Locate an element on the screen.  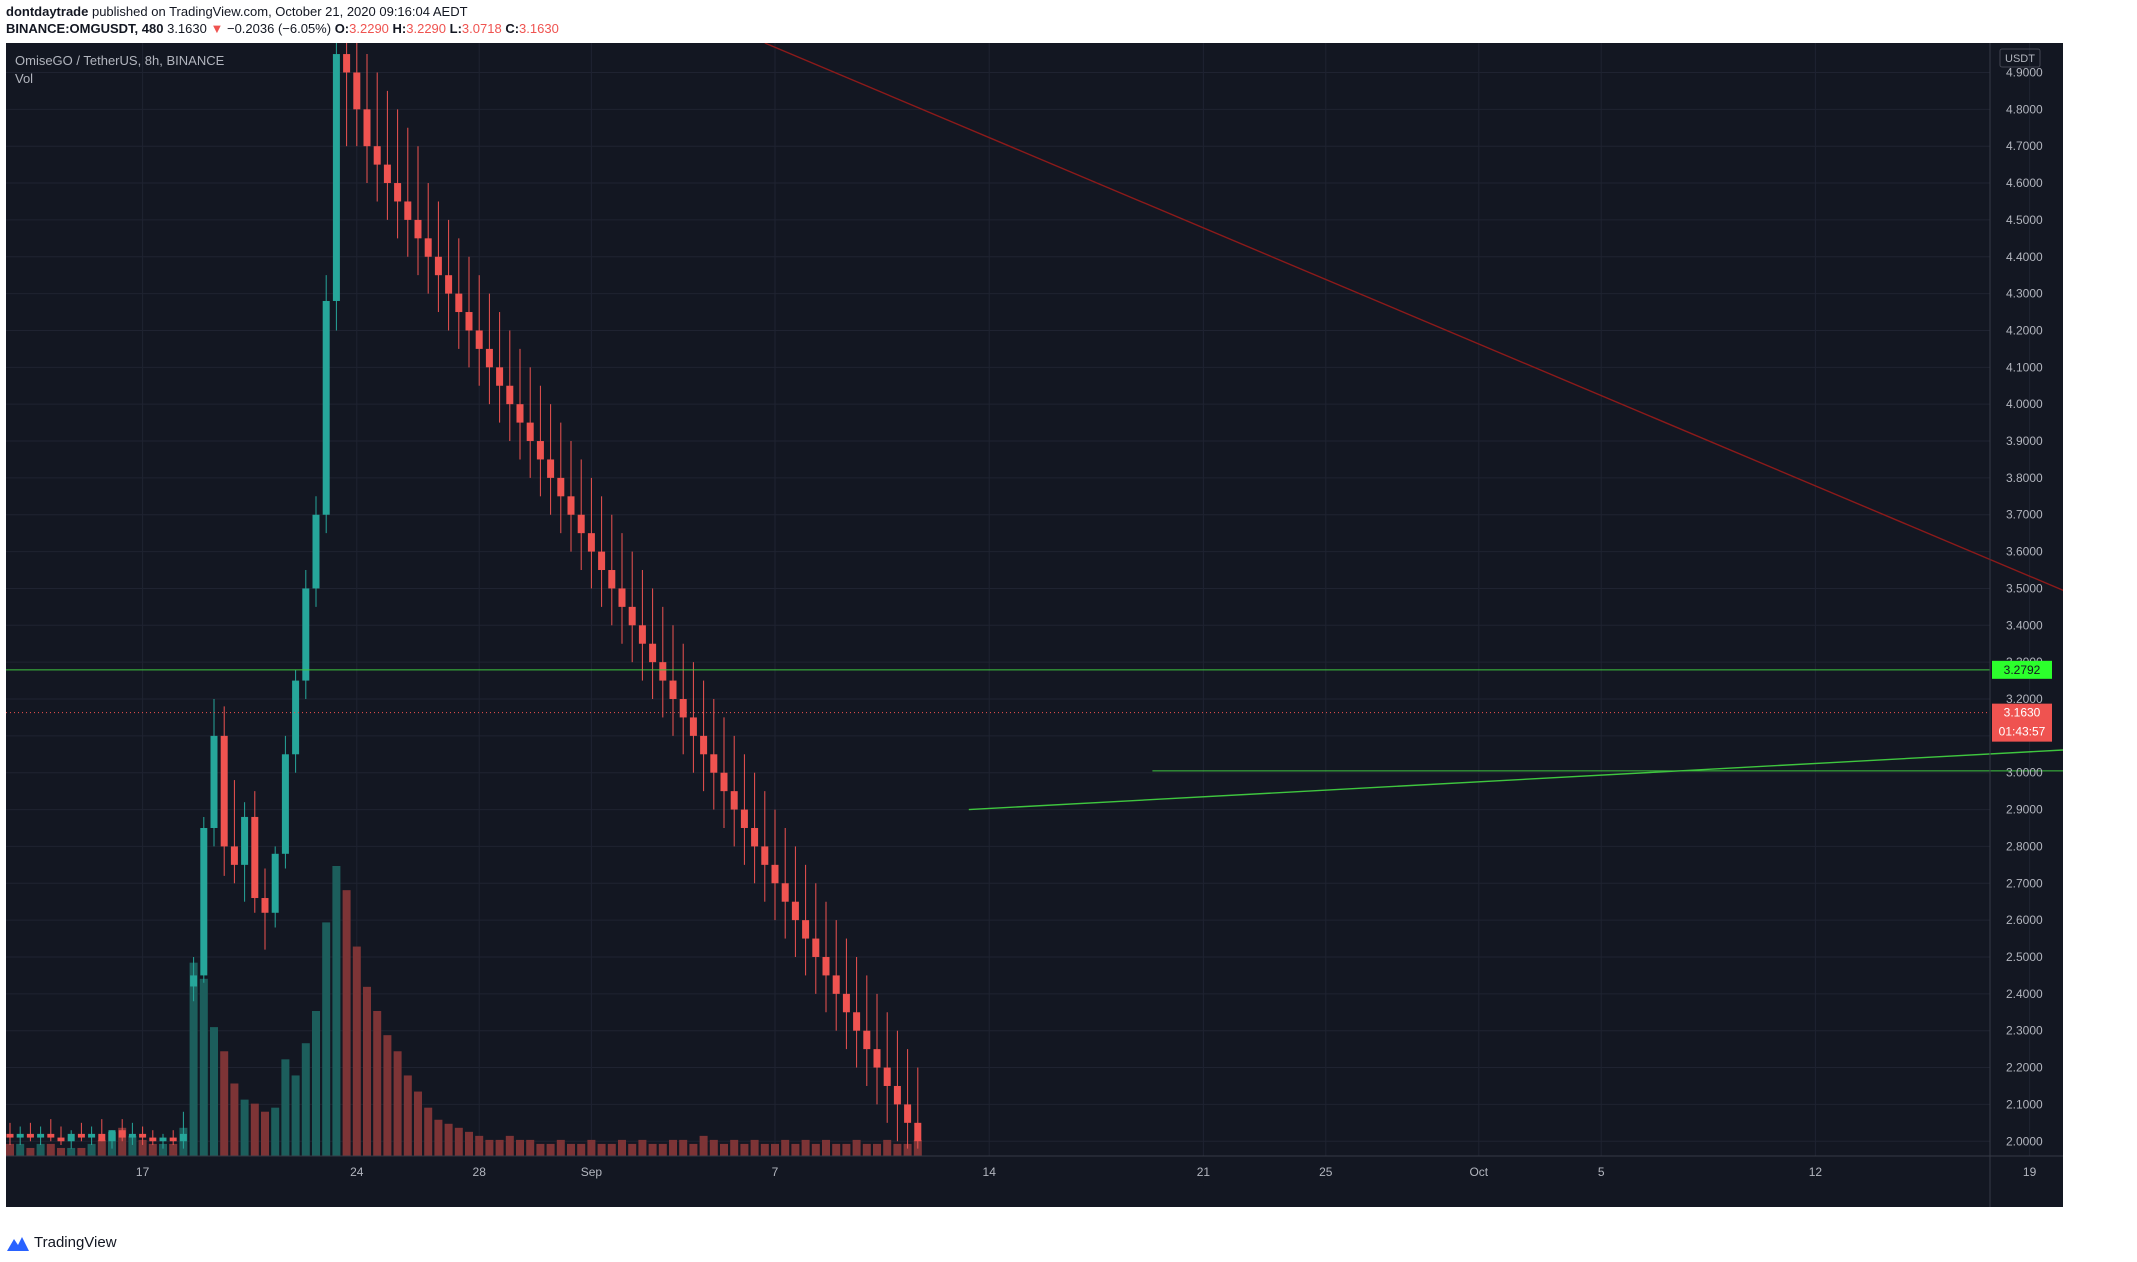
price-tick-label: 3.6000 is located at coordinates (2024, 552).